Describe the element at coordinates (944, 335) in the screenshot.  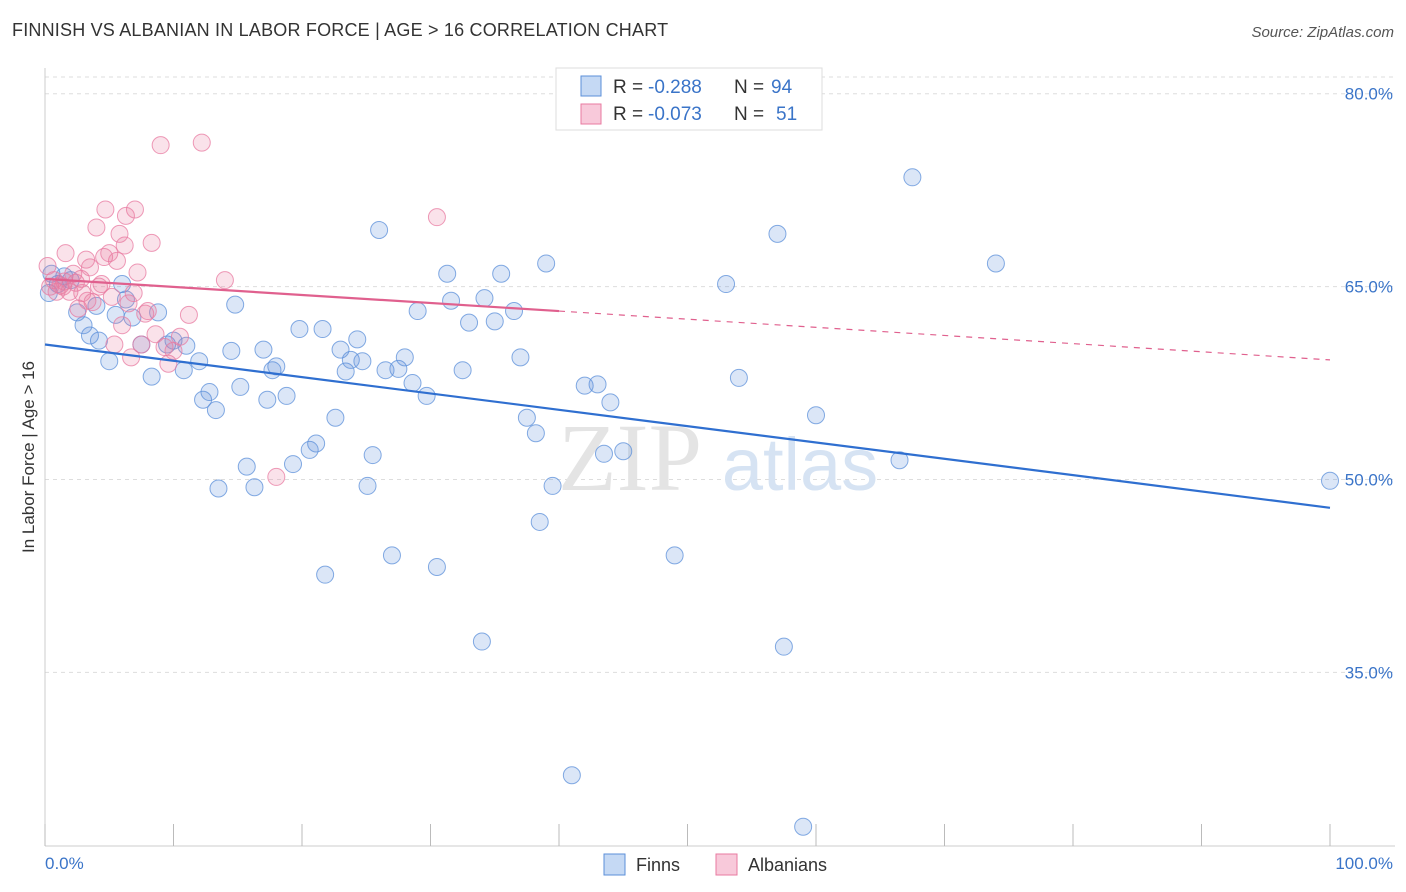
I see `albanians-trend-extension` at that location.